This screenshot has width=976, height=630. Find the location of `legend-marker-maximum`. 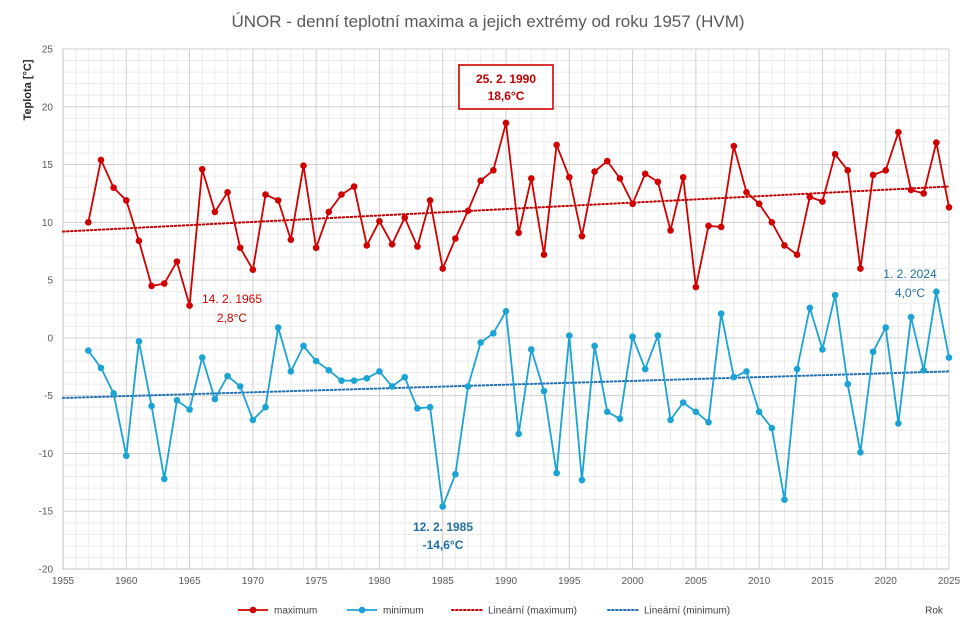

legend-marker-maximum is located at coordinates (253, 610).